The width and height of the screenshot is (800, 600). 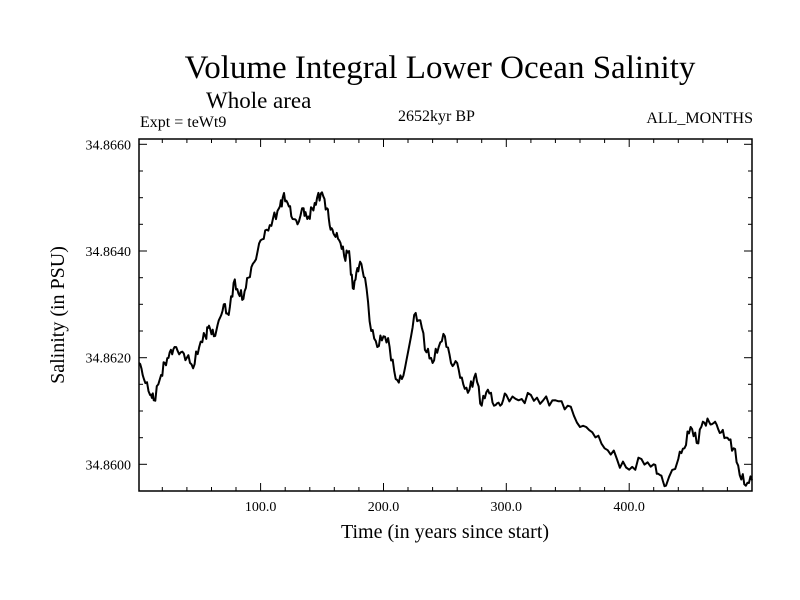 What do you see at coordinates (699, 118) in the screenshot?
I see `months-label: ALL_MONTHS` at bounding box center [699, 118].